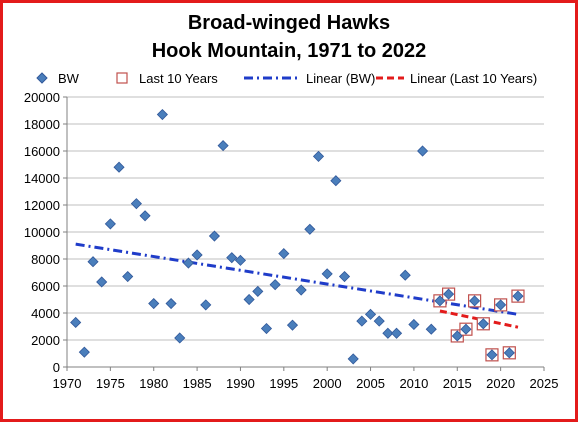 This screenshot has width=578, height=422. What do you see at coordinates (45, 286) in the screenshot?
I see `y-tick-label: 6000` at bounding box center [45, 286].